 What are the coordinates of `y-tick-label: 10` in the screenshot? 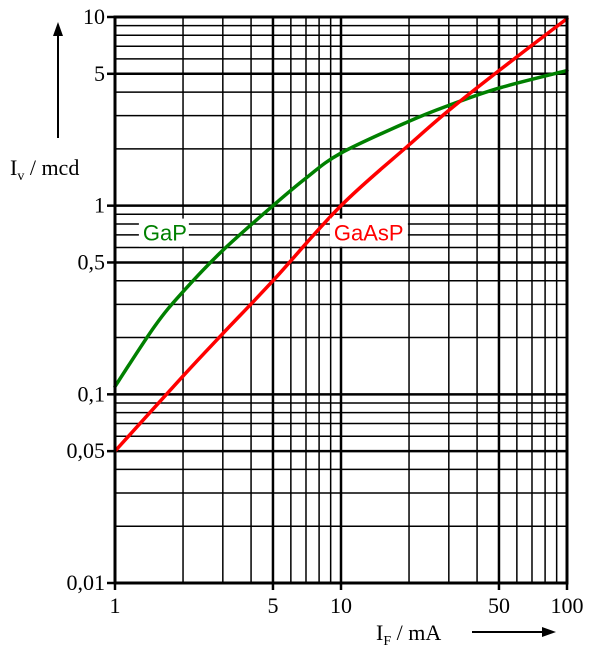 It's located at (94, 16).